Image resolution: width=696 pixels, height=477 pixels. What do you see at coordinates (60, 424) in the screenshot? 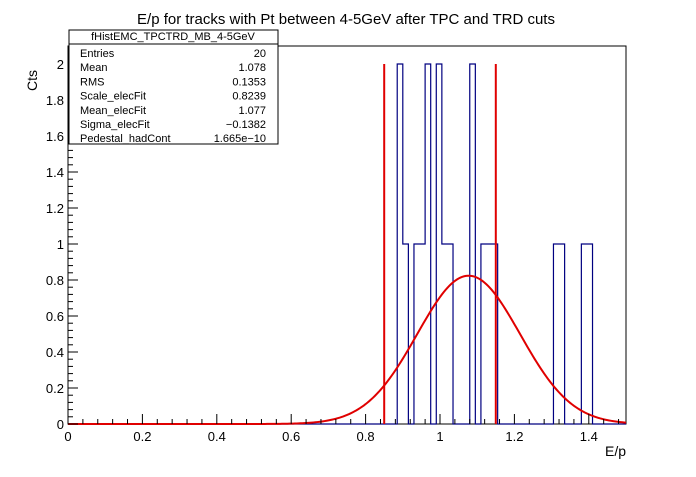
I see `y-tick-label: 0` at bounding box center [60, 424].